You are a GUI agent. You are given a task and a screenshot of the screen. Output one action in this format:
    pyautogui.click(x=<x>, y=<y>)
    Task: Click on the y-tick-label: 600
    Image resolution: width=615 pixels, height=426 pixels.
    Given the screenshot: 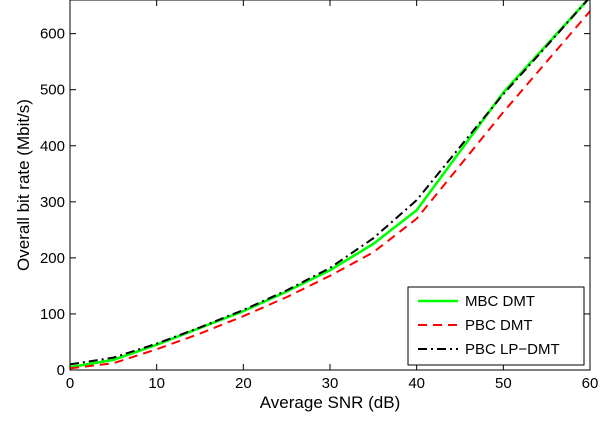 What is the action you would take?
    pyautogui.click(x=52, y=34)
    